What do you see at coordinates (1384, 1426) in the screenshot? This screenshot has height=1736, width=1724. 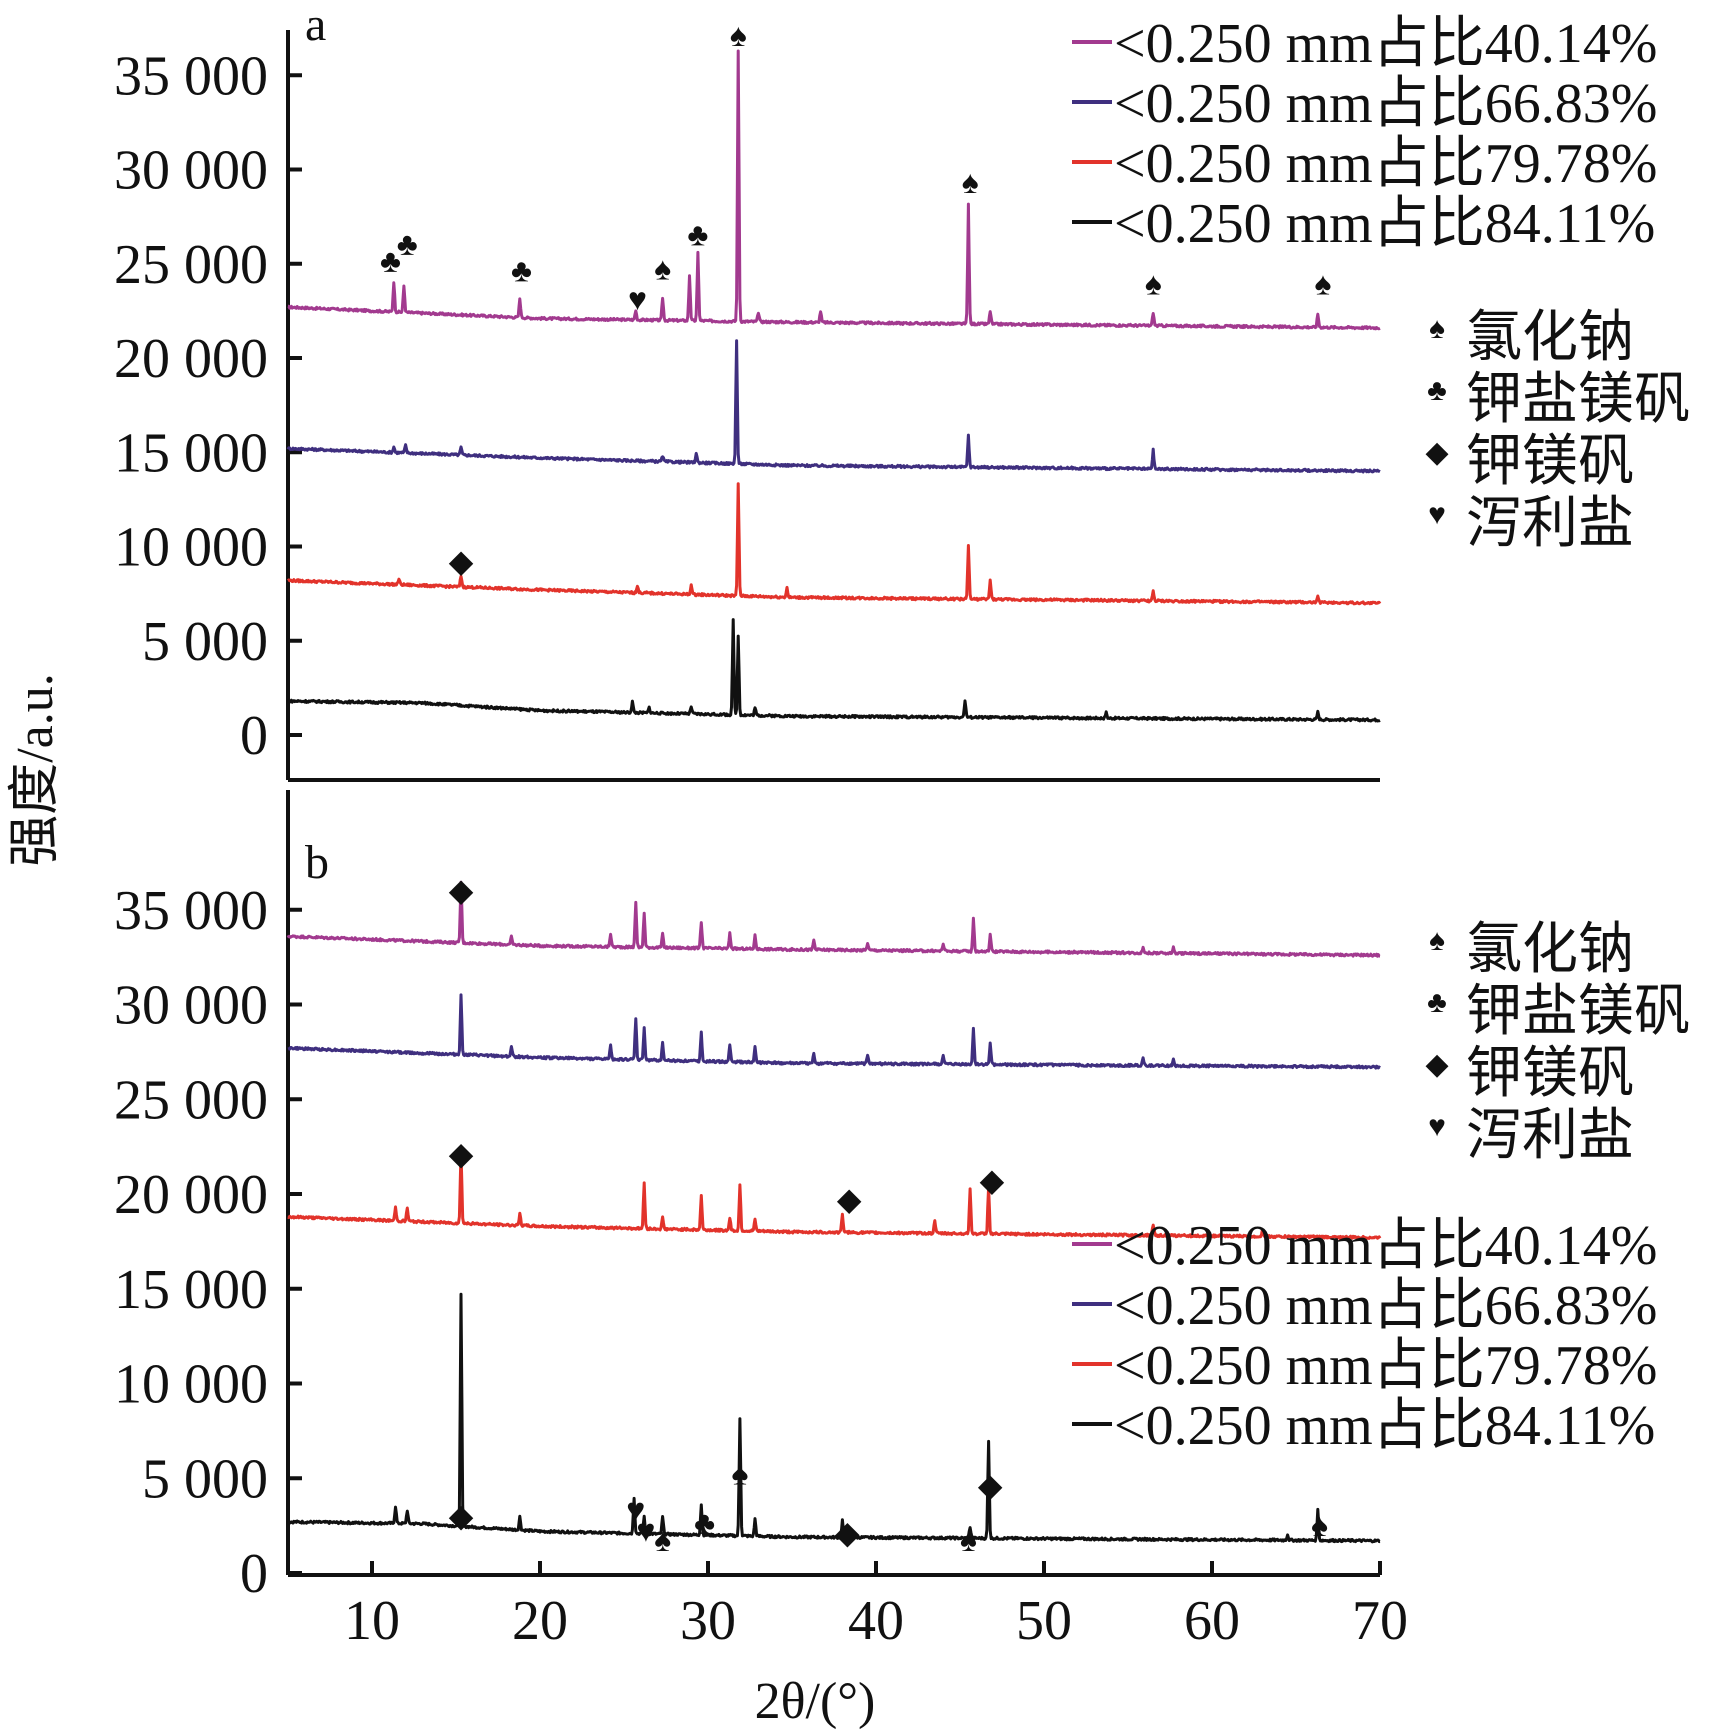 I see `legend-label-b: <0.250 mm占比84.11%` at bounding box center [1384, 1426].